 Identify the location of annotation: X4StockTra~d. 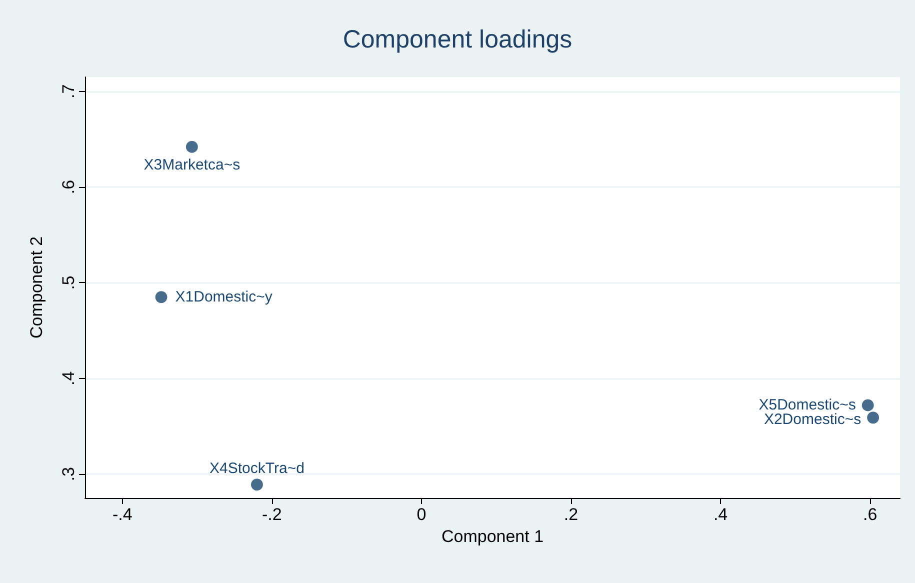
(257, 469).